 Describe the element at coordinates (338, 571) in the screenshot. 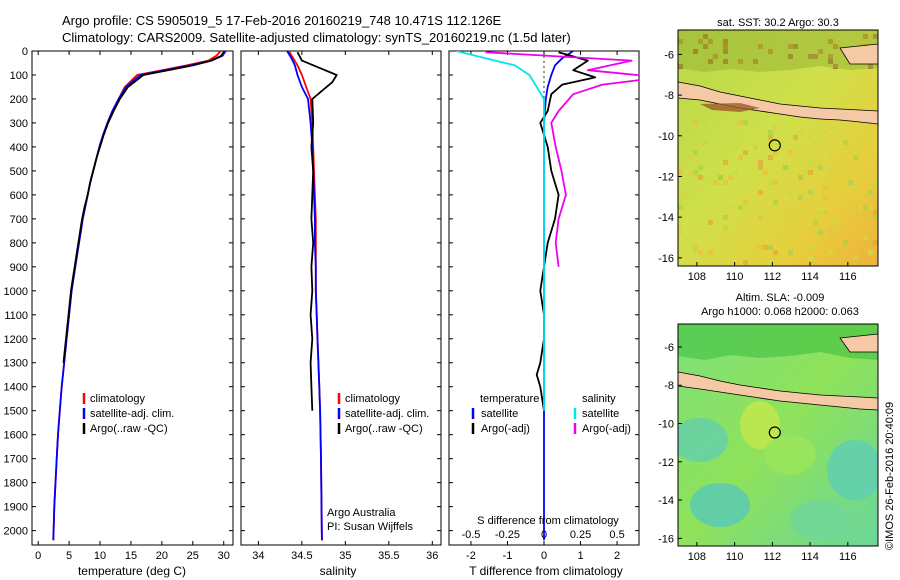

I see `salinity-x-label: salinity` at that location.